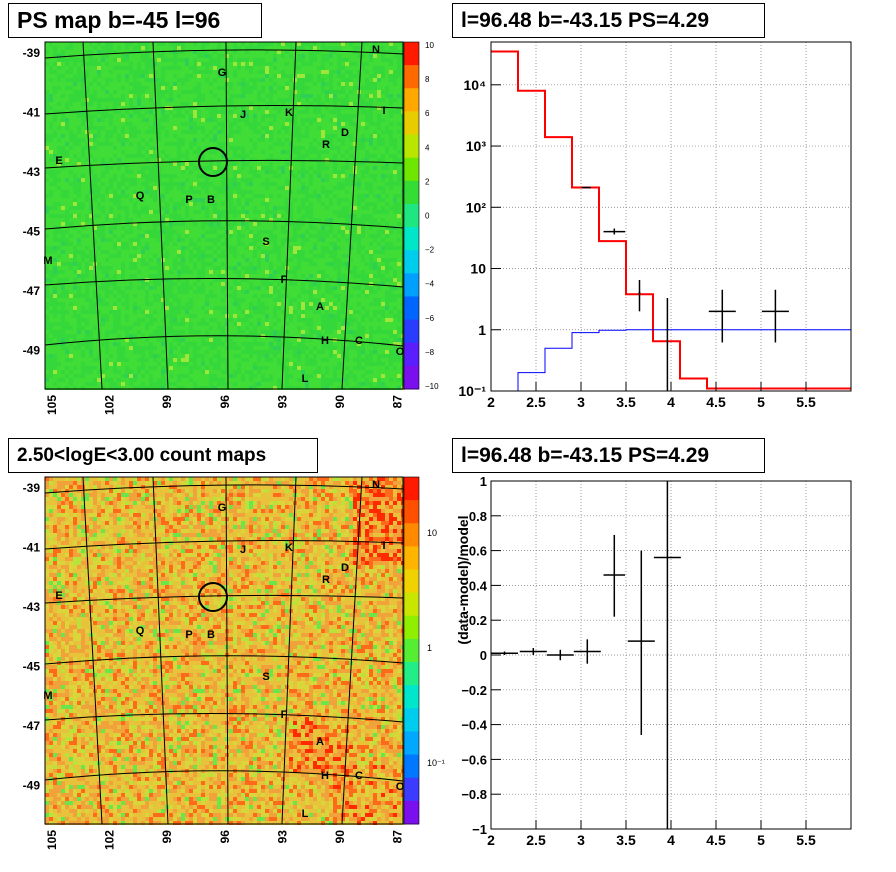  What do you see at coordinates (474, 690) in the screenshot?
I see `y-tick-label: −0.2` at bounding box center [474, 690].